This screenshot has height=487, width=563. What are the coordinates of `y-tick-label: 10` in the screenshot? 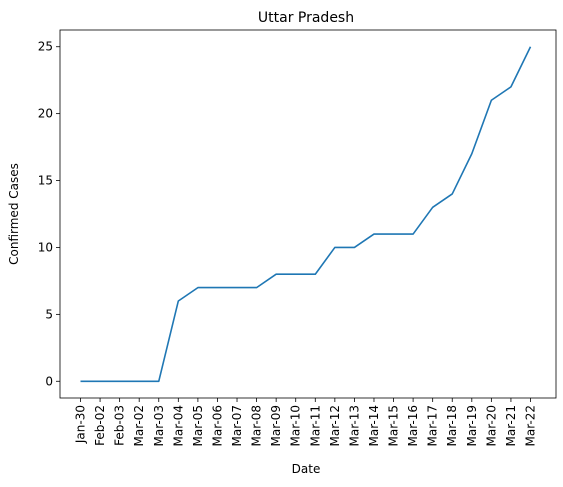 It's located at (45, 247).